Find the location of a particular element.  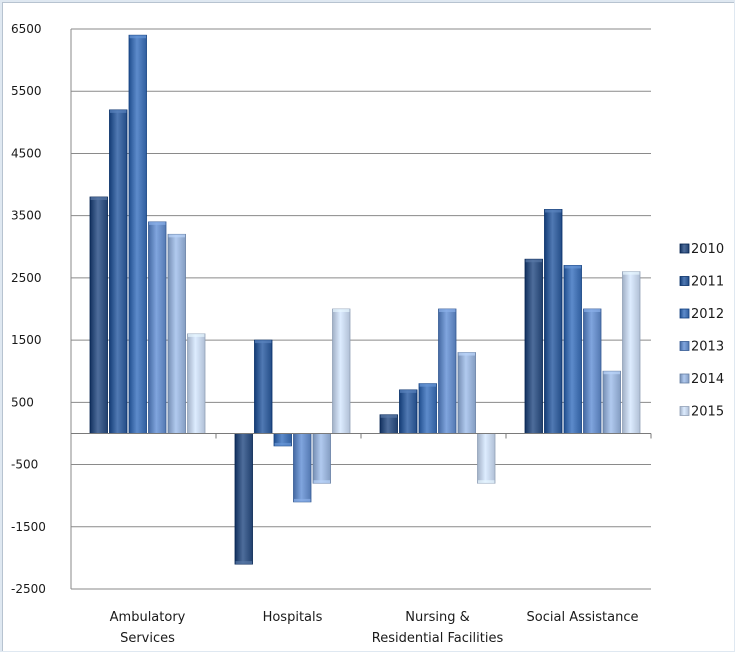

y-tick-label: 2500 is located at coordinates (26, 278).